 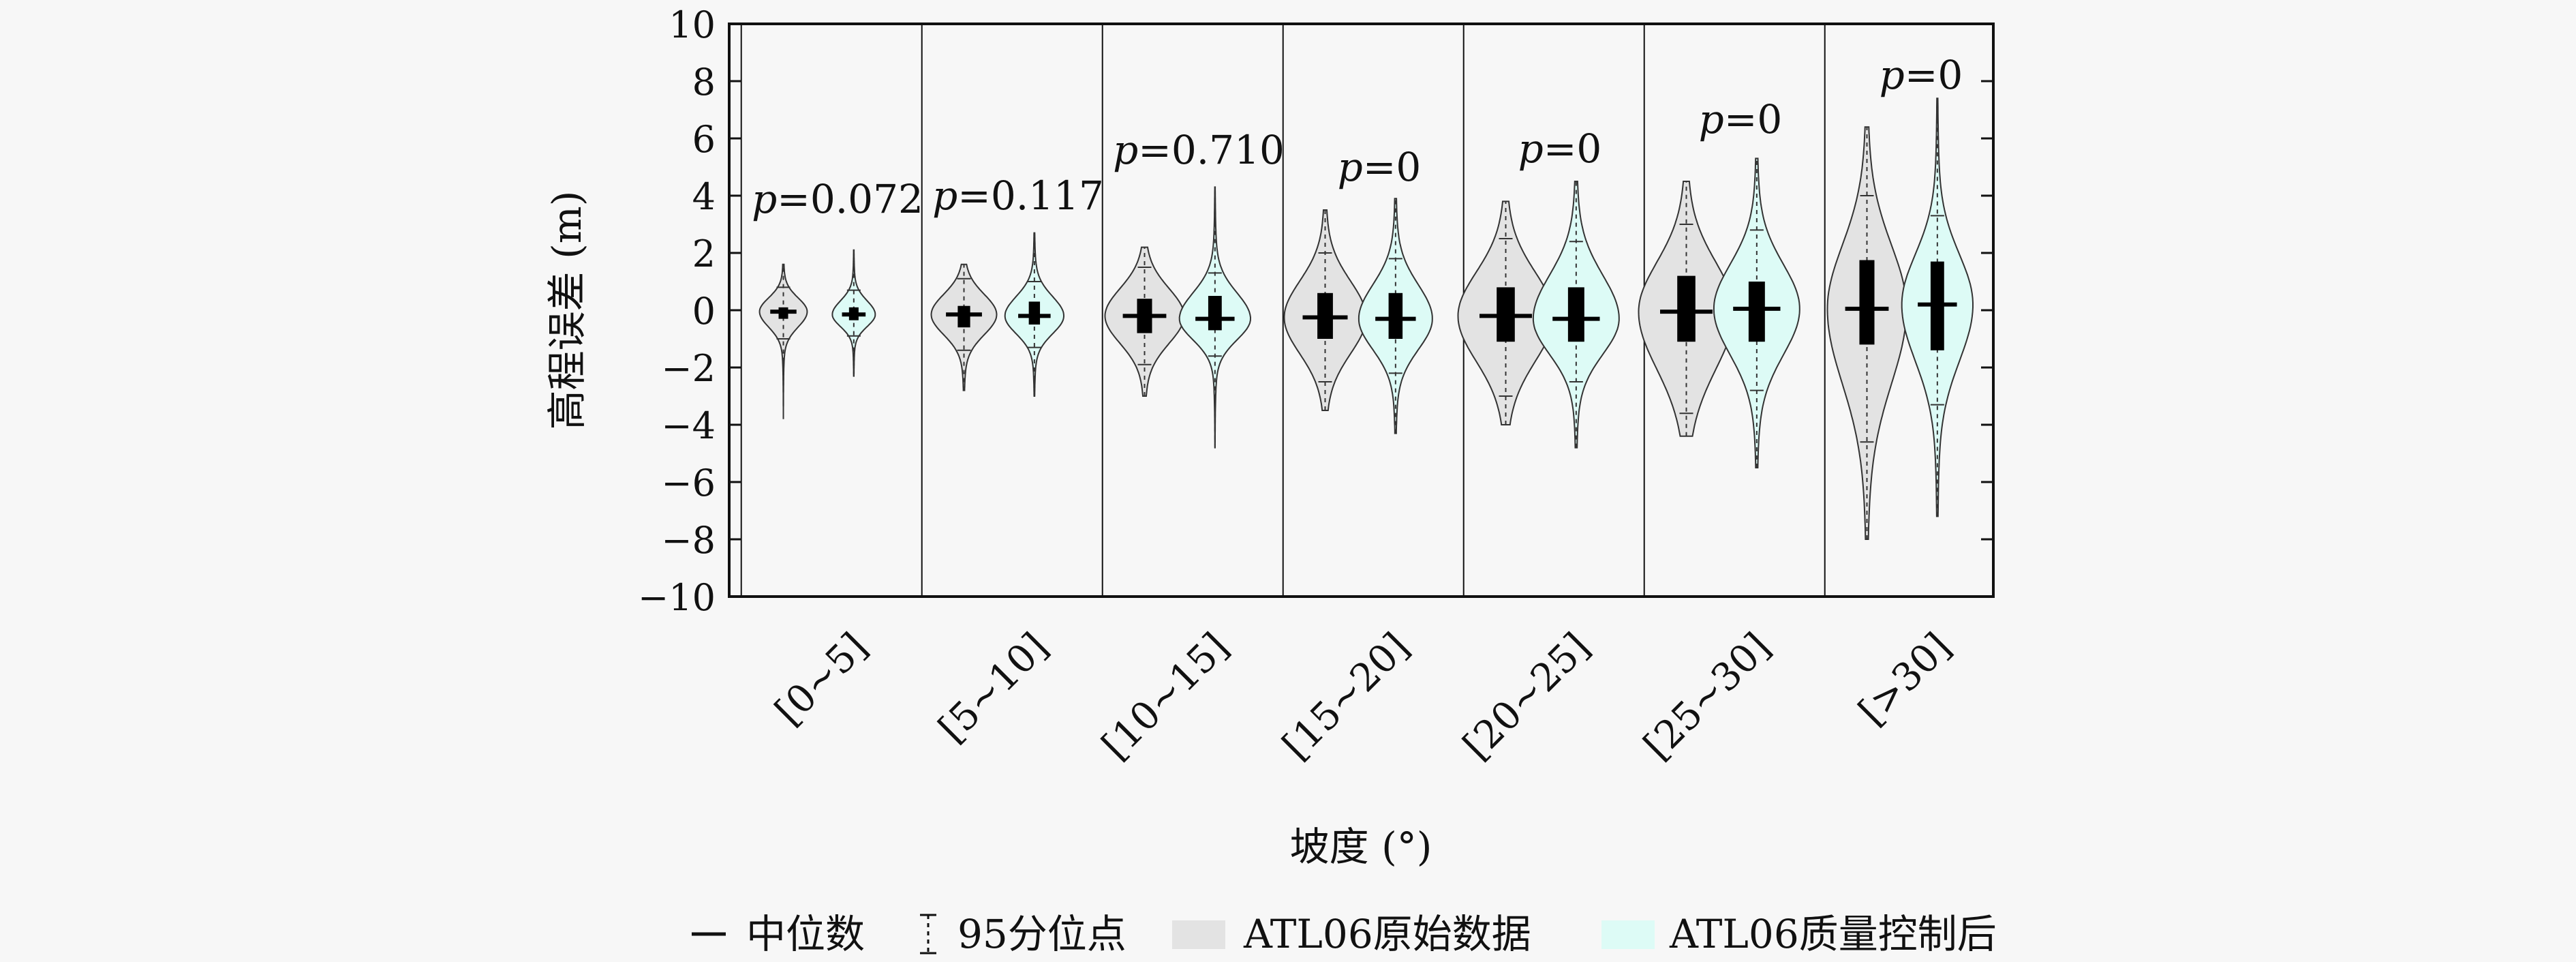 I want to click on legend: 中位数 95分位点 ATL06原始数据 ATL06质量控制后, so click(x=1344, y=934).